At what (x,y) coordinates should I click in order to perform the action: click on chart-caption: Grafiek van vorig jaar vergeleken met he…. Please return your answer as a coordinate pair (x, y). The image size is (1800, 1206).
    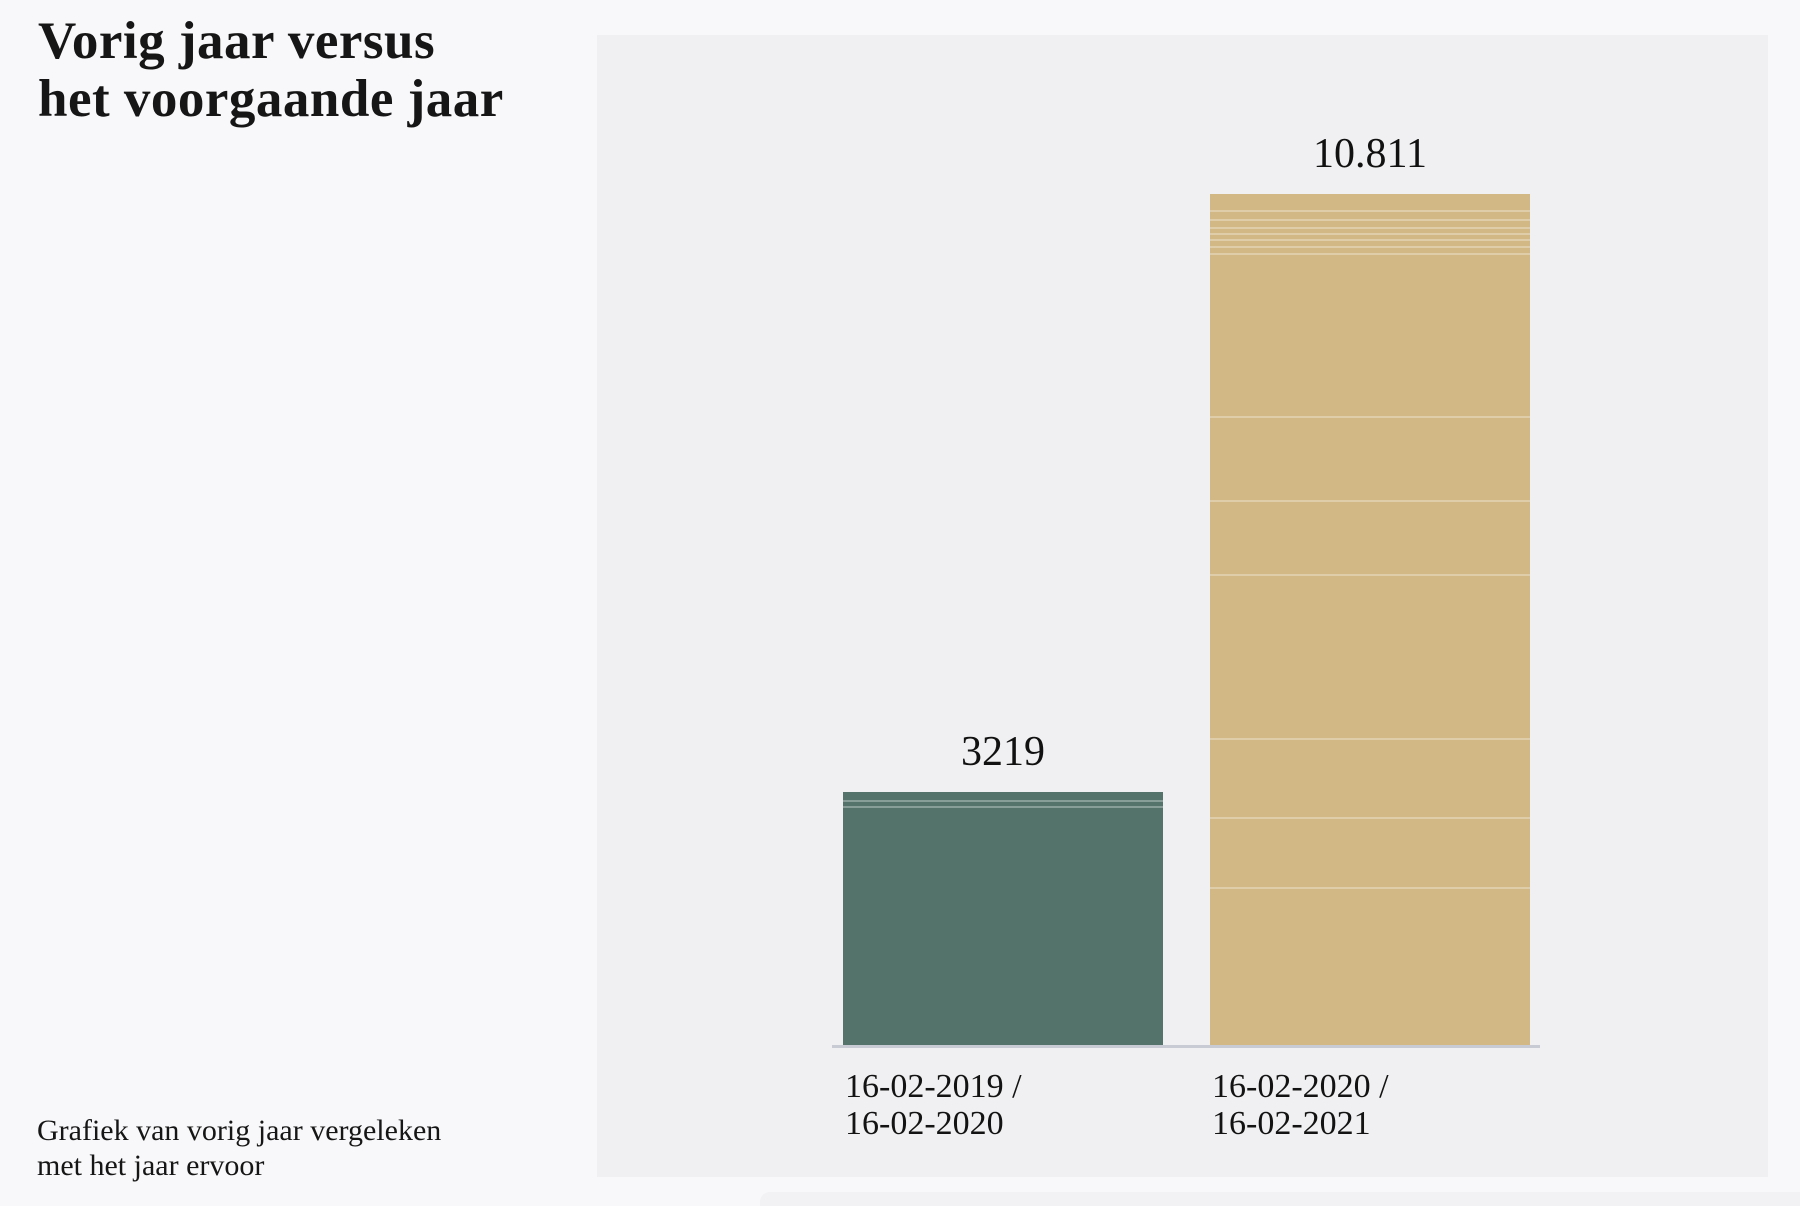
    Looking at the image, I should click on (239, 1148).